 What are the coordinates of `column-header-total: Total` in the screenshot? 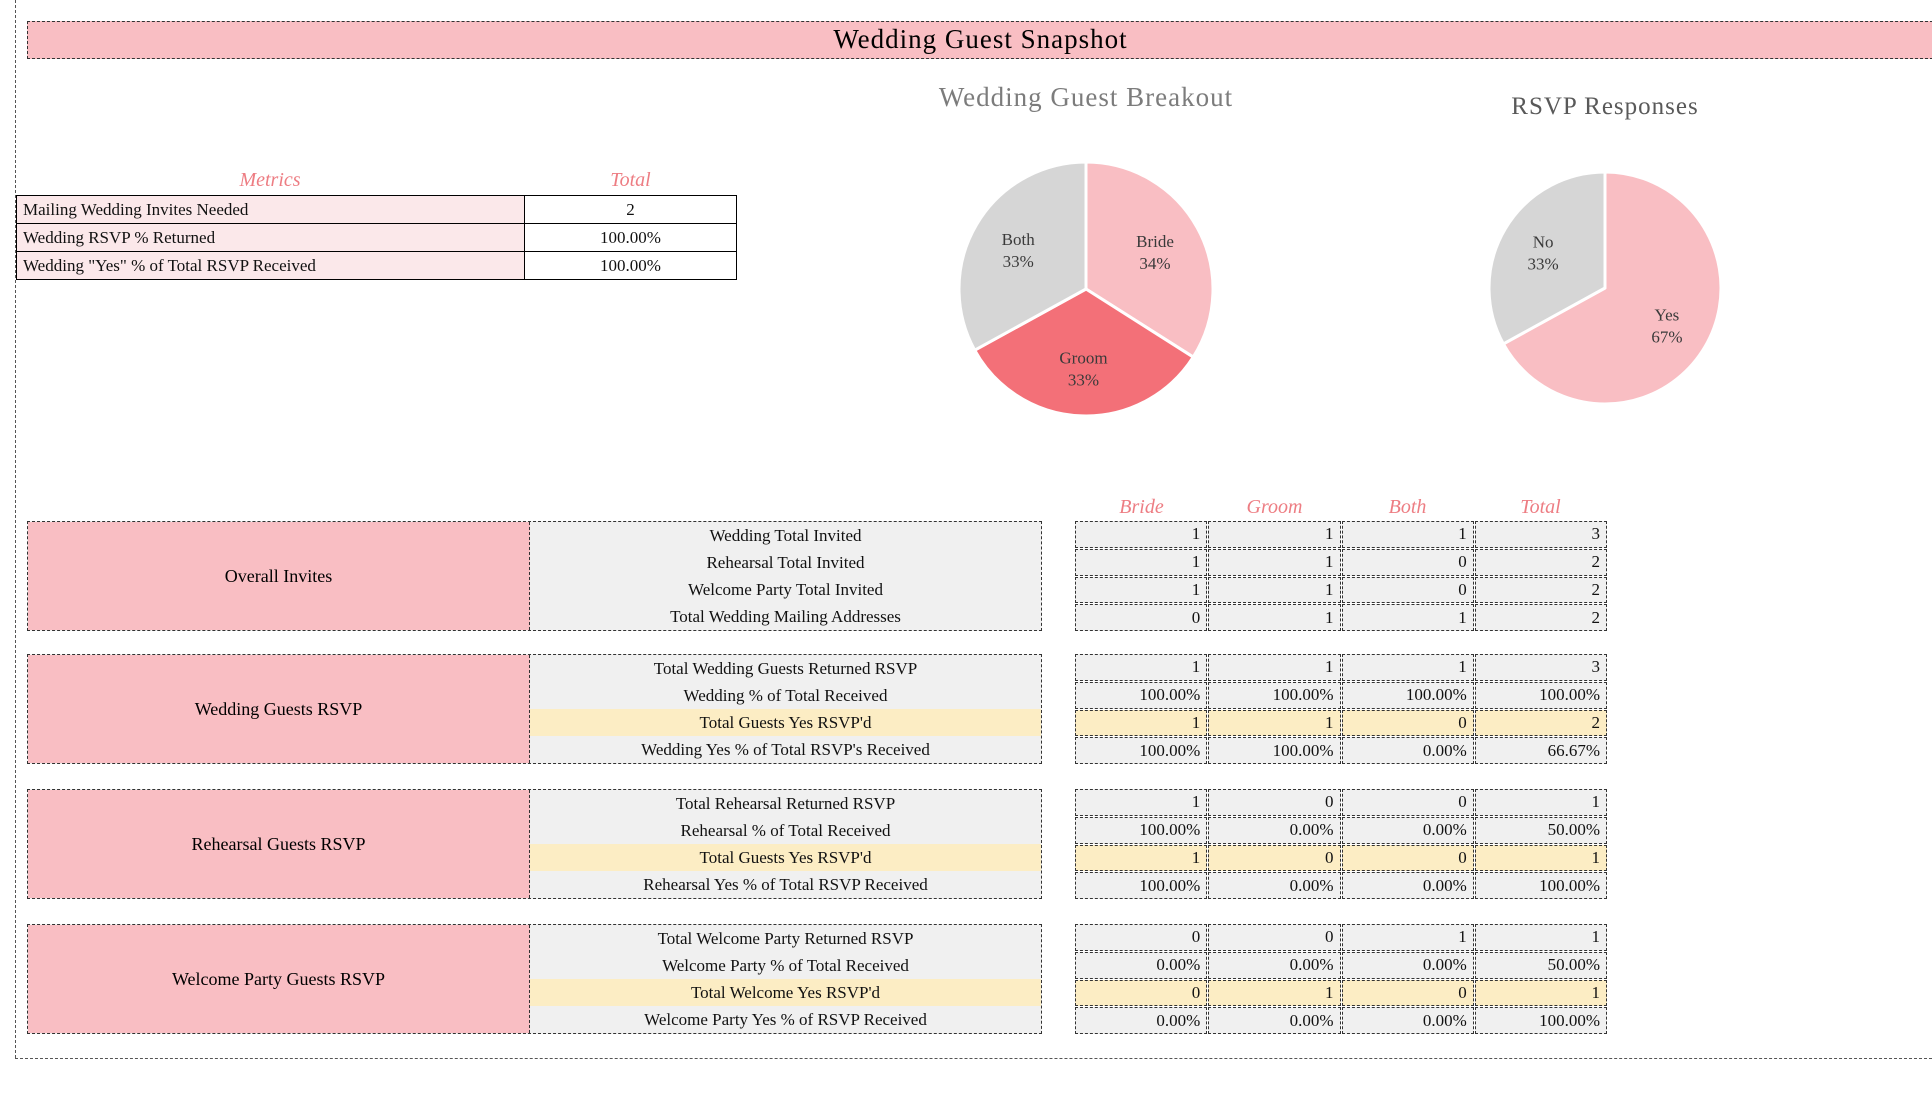 It's located at (1540, 507).